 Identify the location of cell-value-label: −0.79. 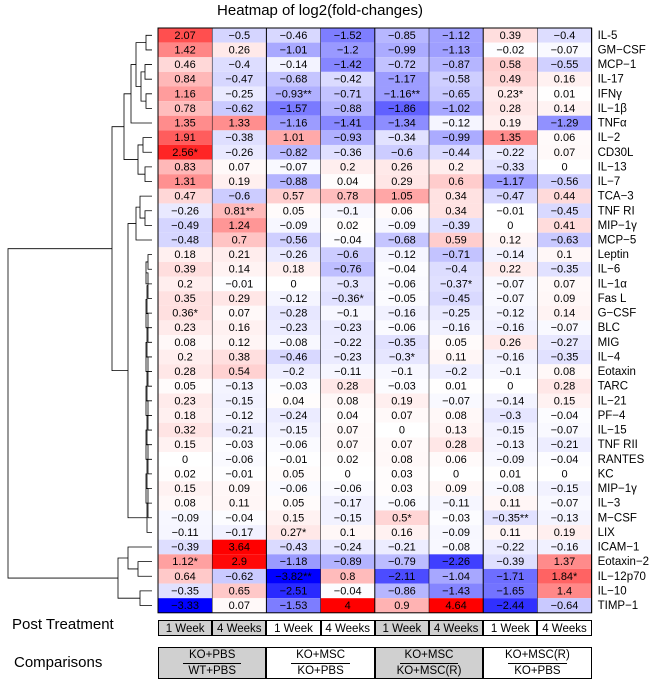
(402, 562).